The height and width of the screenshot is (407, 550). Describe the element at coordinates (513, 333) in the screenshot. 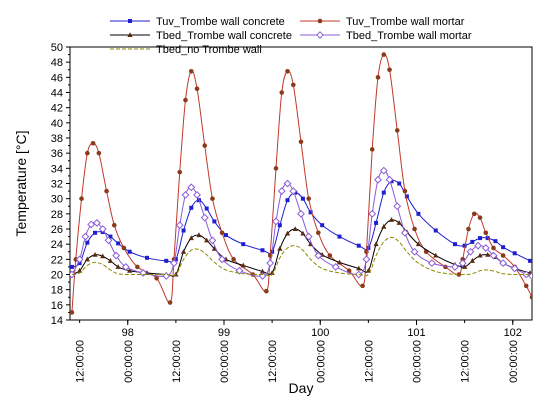

I see `x-day-label: 102` at that location.